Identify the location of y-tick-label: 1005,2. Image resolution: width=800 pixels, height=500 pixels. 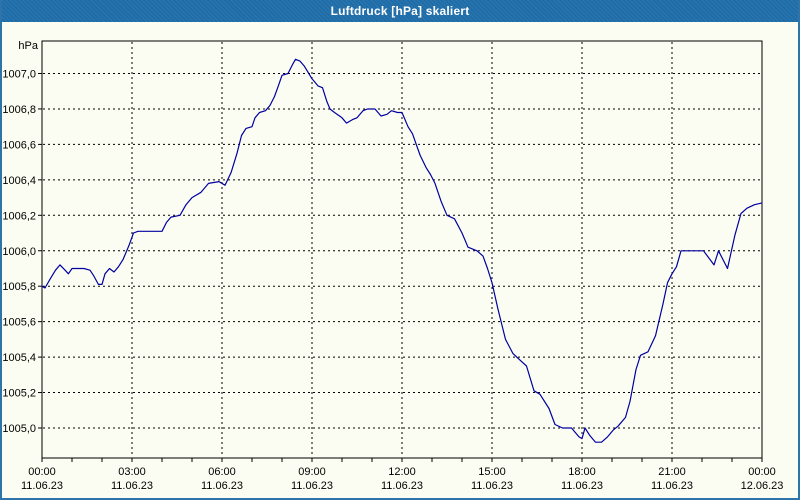
(19, 394).